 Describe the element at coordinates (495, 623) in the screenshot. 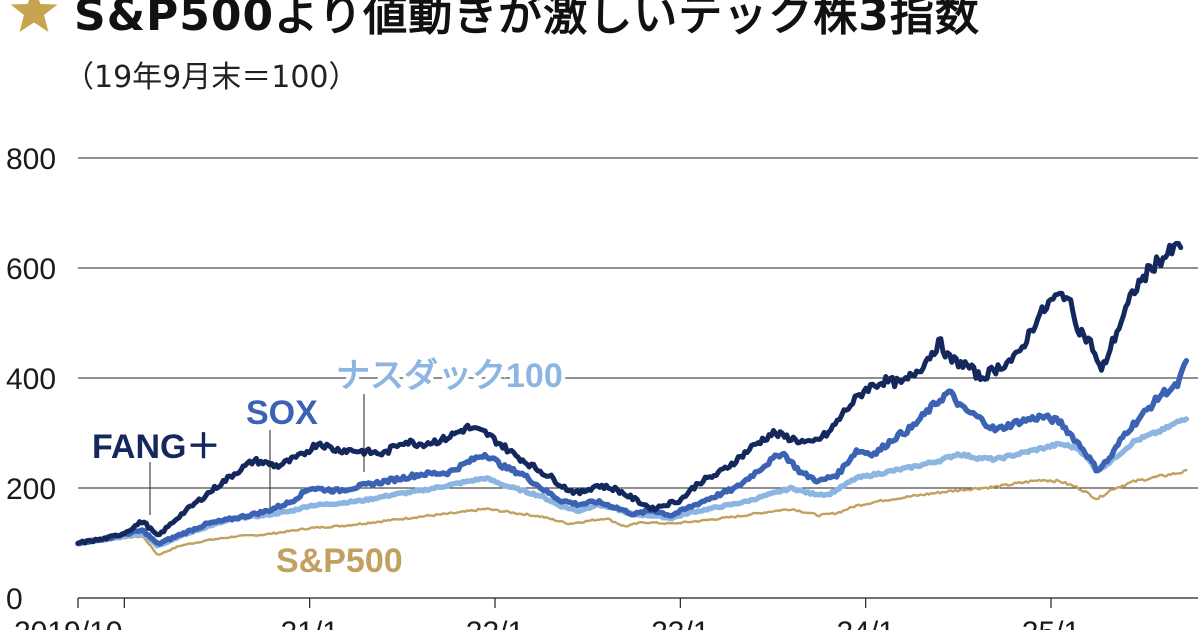

I see `x-tick-label: 22/1` at that location.